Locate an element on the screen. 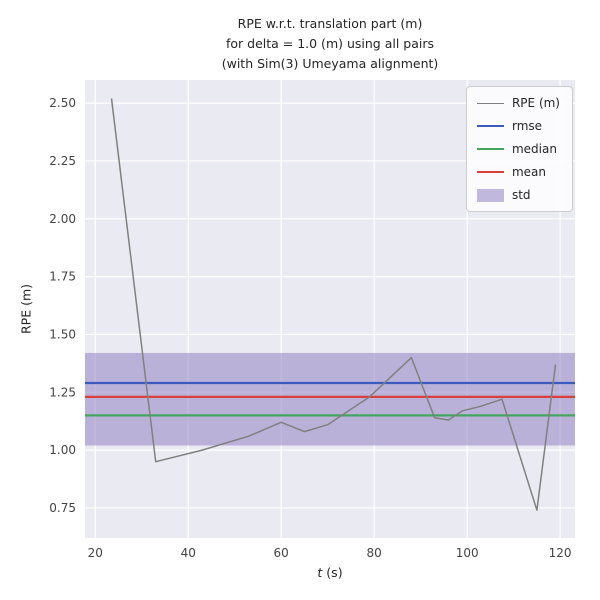 This screenshot has width=600, height=600. chart-title-line-2: for delta = 1.0 (m) using all pairs is located at coordinates (330, 43).